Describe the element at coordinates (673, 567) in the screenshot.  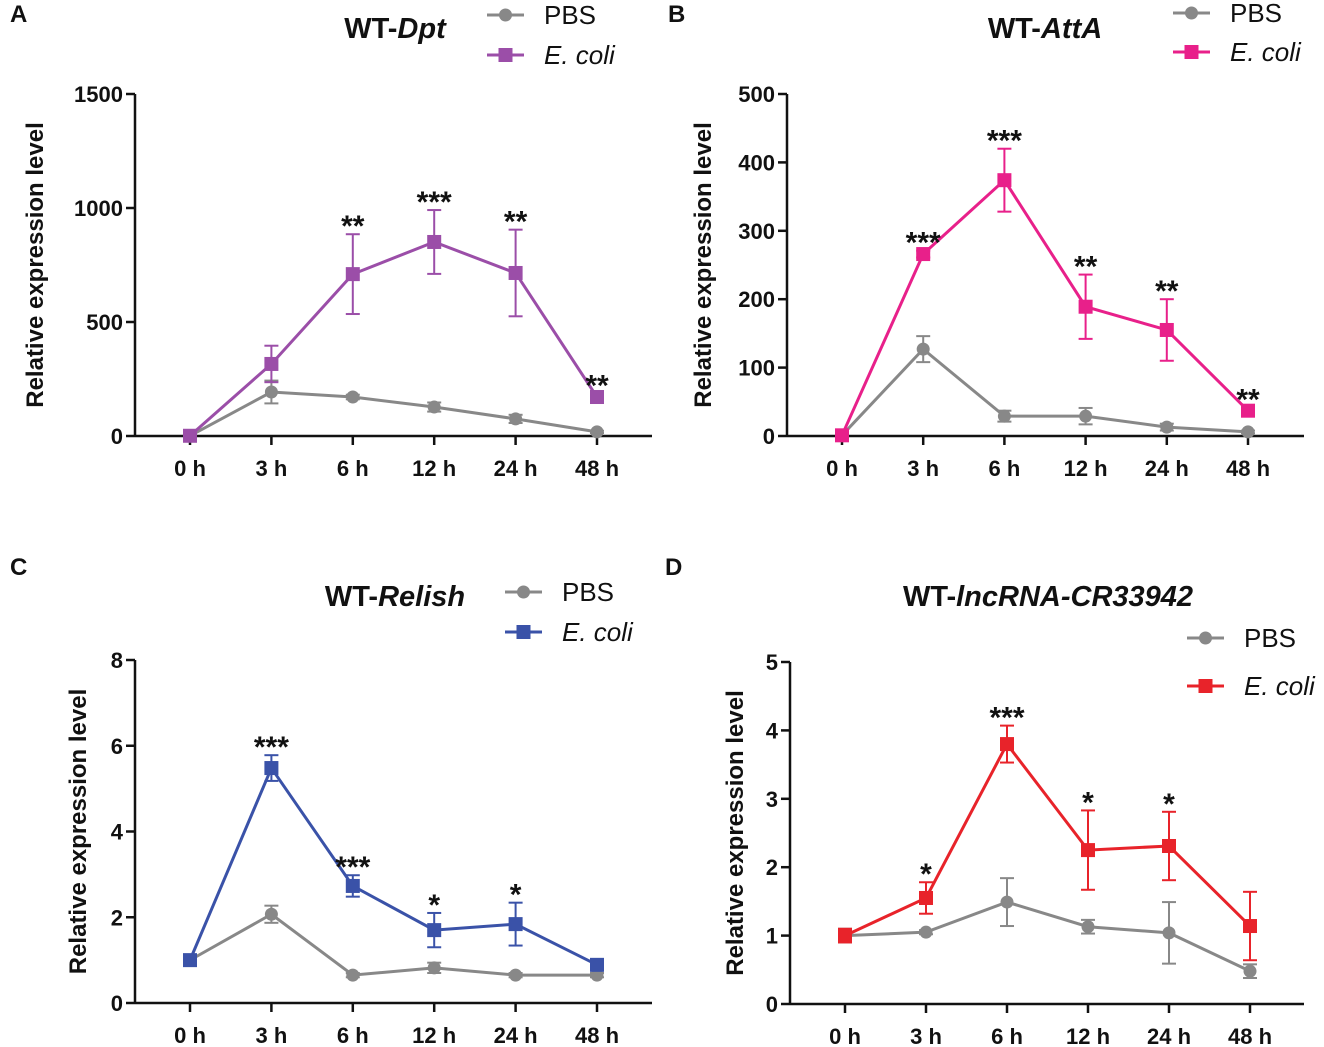
I see `panel-letter: D` at that location.